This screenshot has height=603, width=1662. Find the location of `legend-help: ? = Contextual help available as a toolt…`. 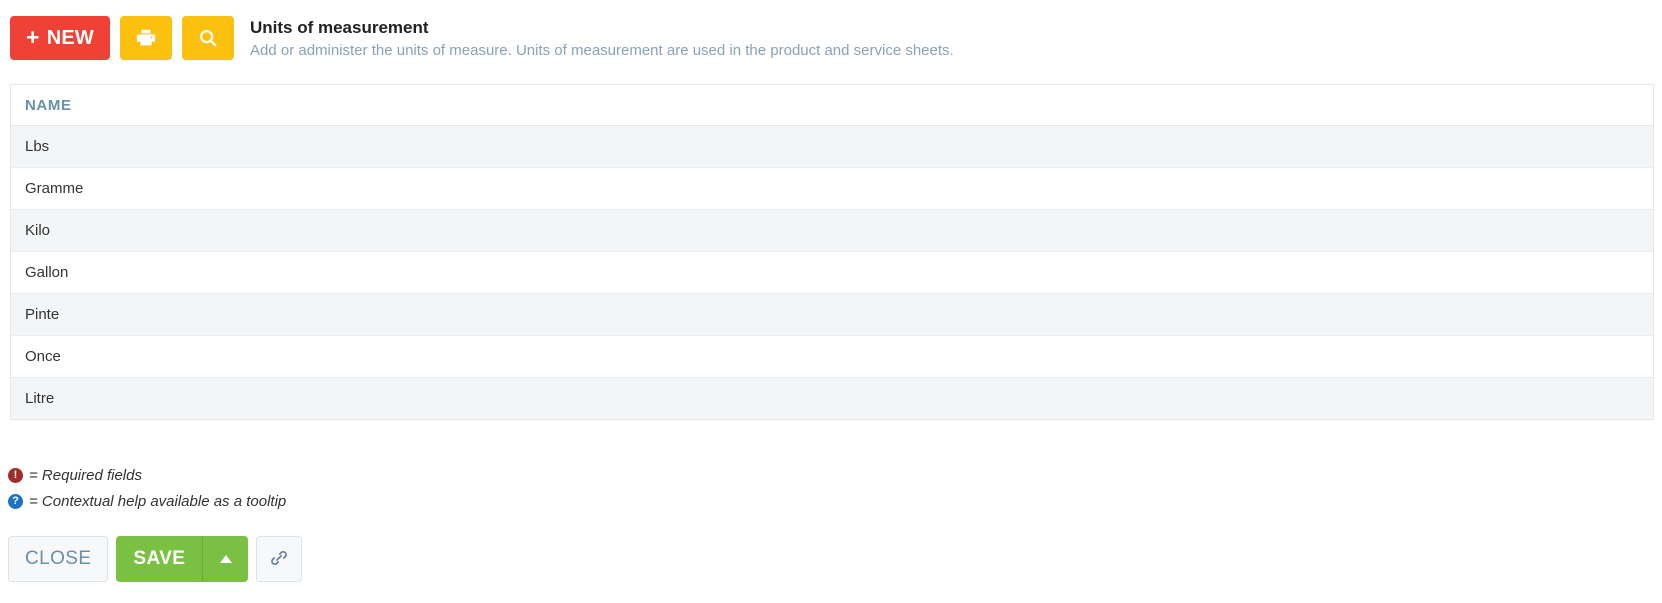

legend-help: ? = Contextual help available as a toolt… is located at coordinates (835, 501).